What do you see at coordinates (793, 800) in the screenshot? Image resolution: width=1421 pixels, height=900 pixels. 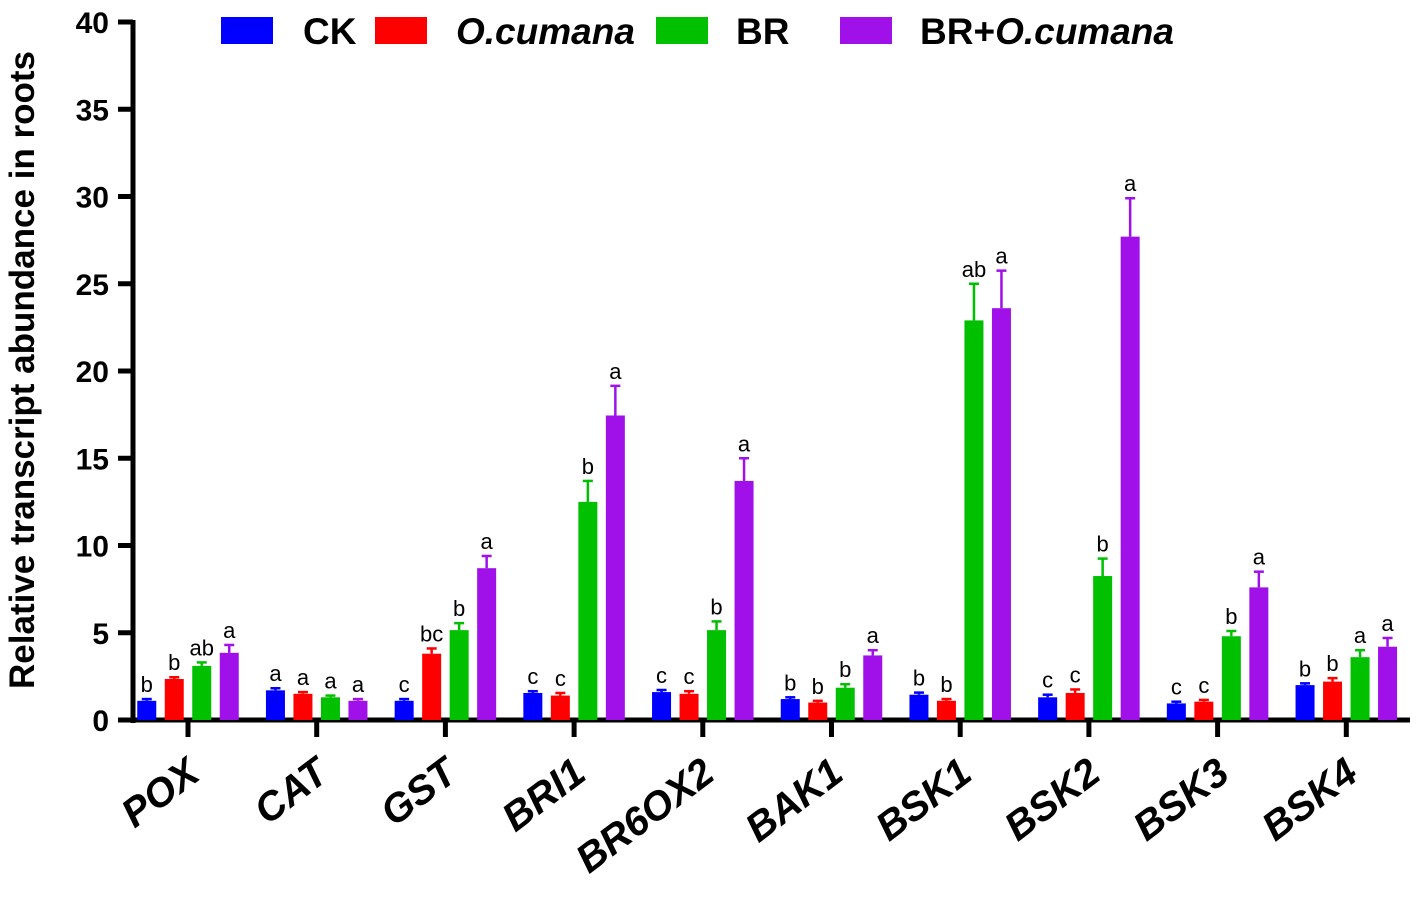 I see `x-tick-label: BAK1` at bounding box center [793, 800].